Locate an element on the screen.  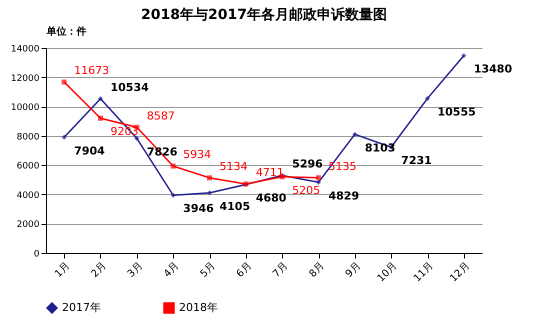
y-tick-label: 12000 is located at coordinates (25, 79).